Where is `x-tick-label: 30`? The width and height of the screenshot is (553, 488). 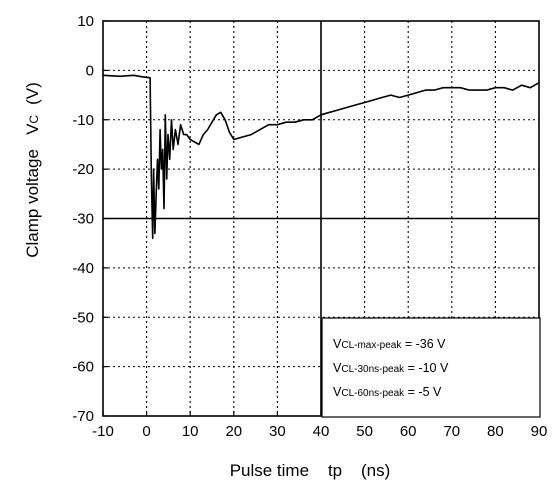 x-tick-label: 30 is located at coordinates (277, 431).